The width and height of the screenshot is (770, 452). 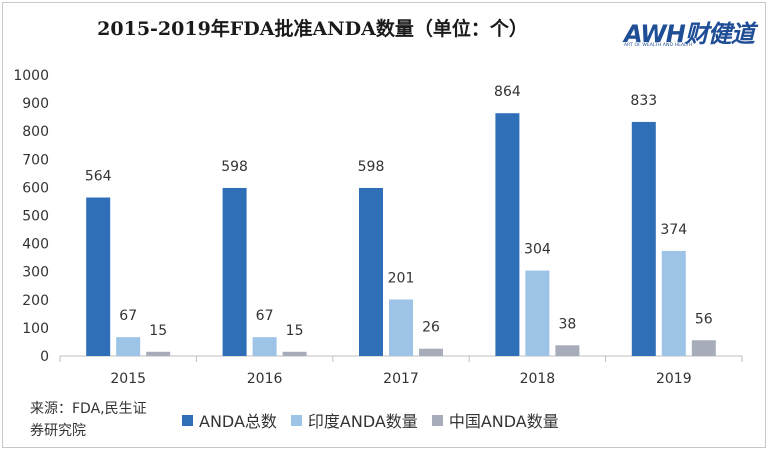 I want to click on data-label: 201, so click(x=401, y=279).